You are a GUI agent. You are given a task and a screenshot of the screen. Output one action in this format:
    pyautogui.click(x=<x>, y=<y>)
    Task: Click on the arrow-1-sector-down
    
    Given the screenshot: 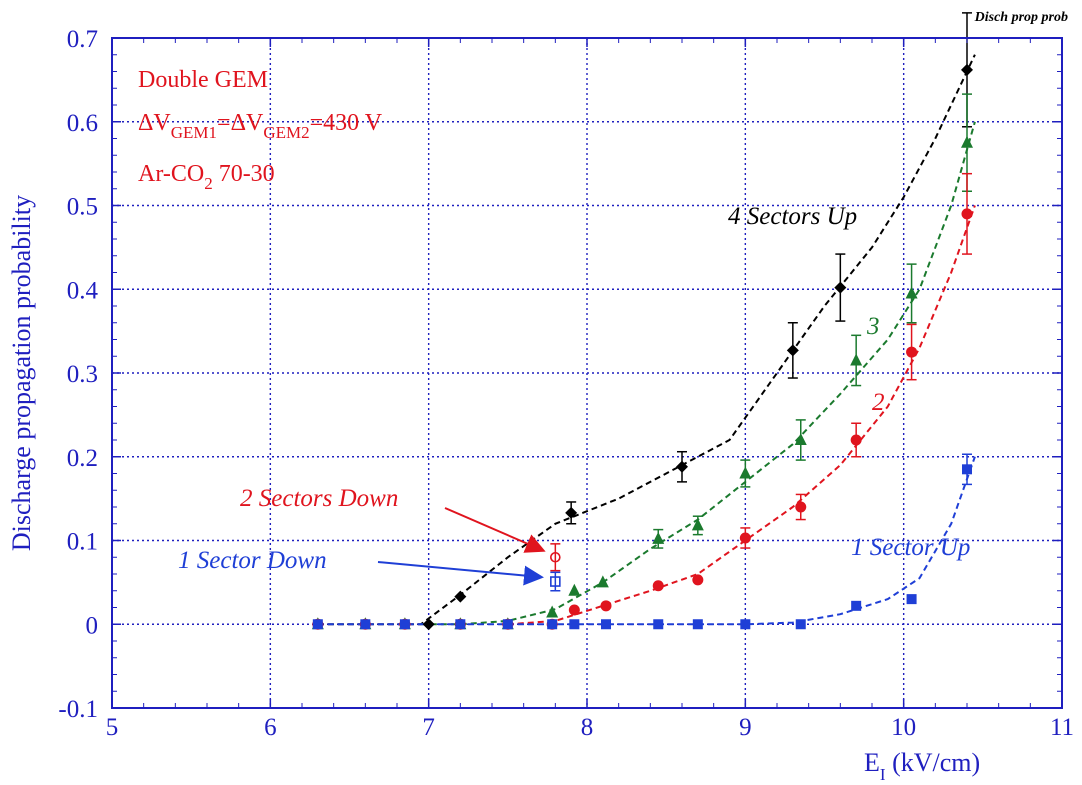 What is the action you would take?
    pyautogui.click(x=460, y=573)
    